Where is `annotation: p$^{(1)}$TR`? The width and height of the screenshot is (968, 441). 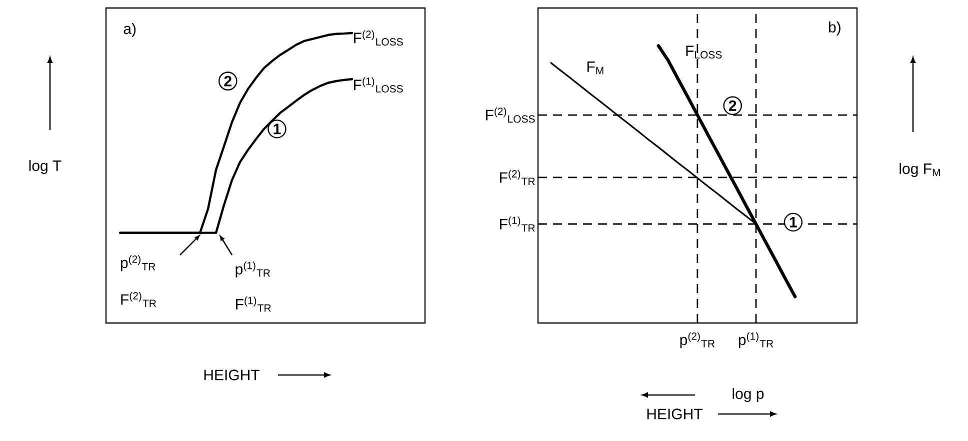
annotation: p$^{(1)}$TR is located at coordinates (253, 269).